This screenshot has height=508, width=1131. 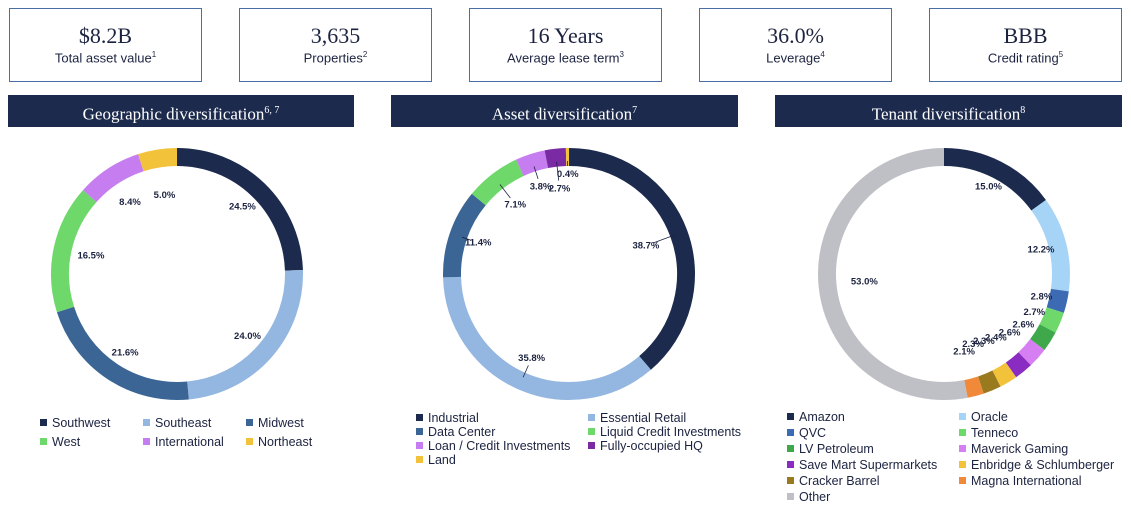 What do you see at coordinates (964, 351) in the screenshot?
I see `data-label-magna-international: 2.1%` at bounding box center [964, 351].